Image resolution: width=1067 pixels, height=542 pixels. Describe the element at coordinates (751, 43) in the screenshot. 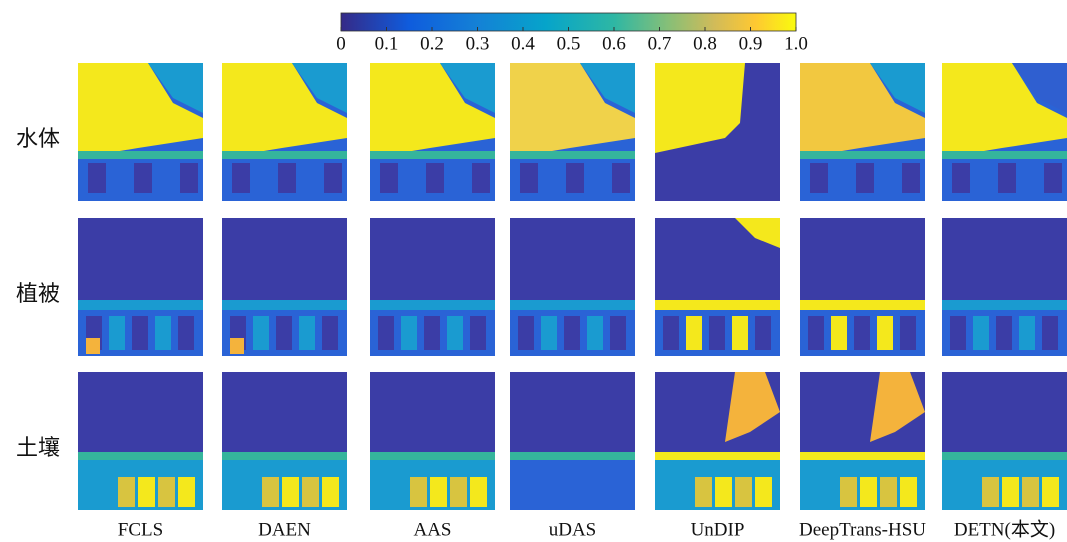

I see `colorbar-tick-label: 0.9` at that location.